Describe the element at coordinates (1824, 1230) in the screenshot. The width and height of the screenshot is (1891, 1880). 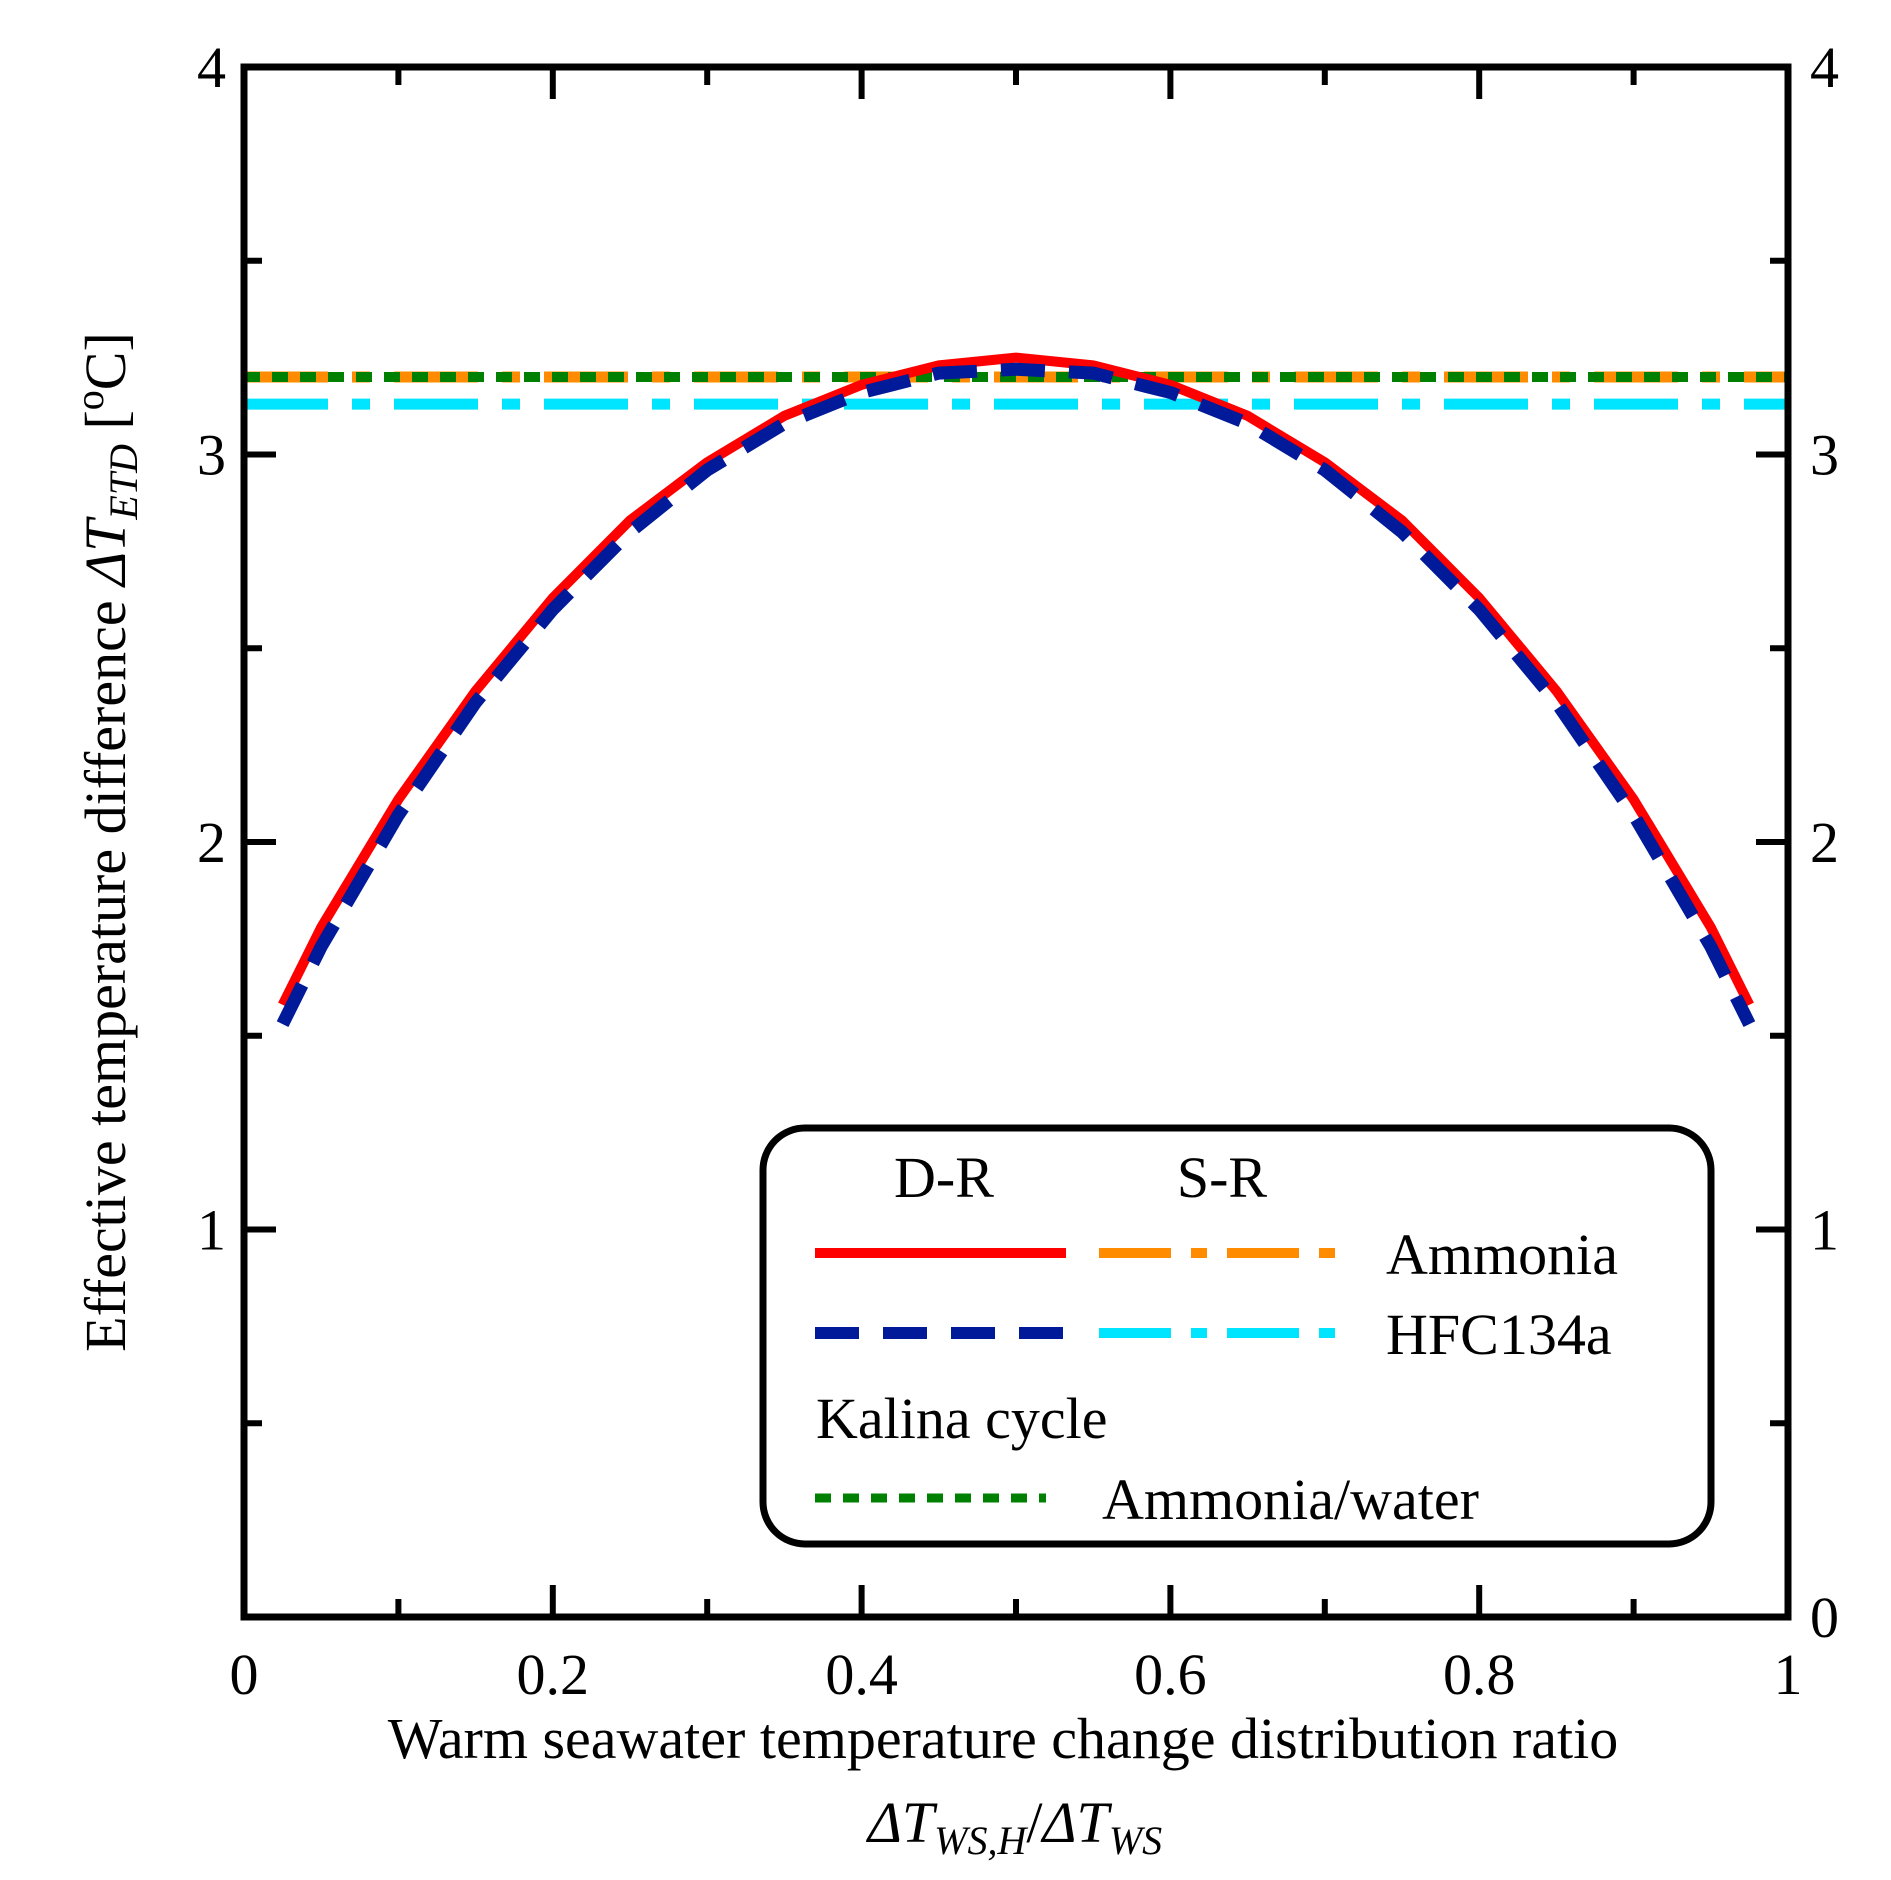
I see `y-right-tick-label: 1` at that location.